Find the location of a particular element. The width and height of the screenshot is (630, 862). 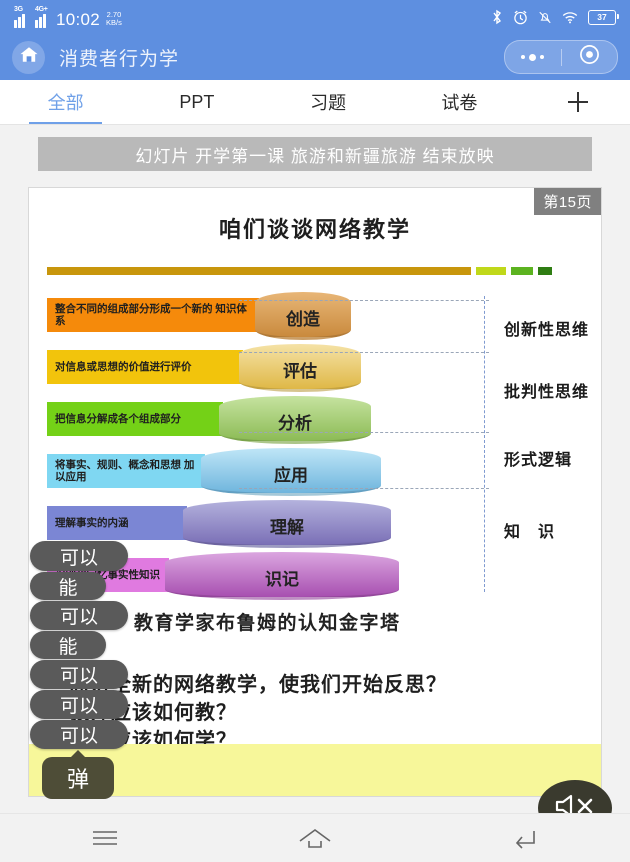

more-dots-icon is located at coordinates (533, 57).